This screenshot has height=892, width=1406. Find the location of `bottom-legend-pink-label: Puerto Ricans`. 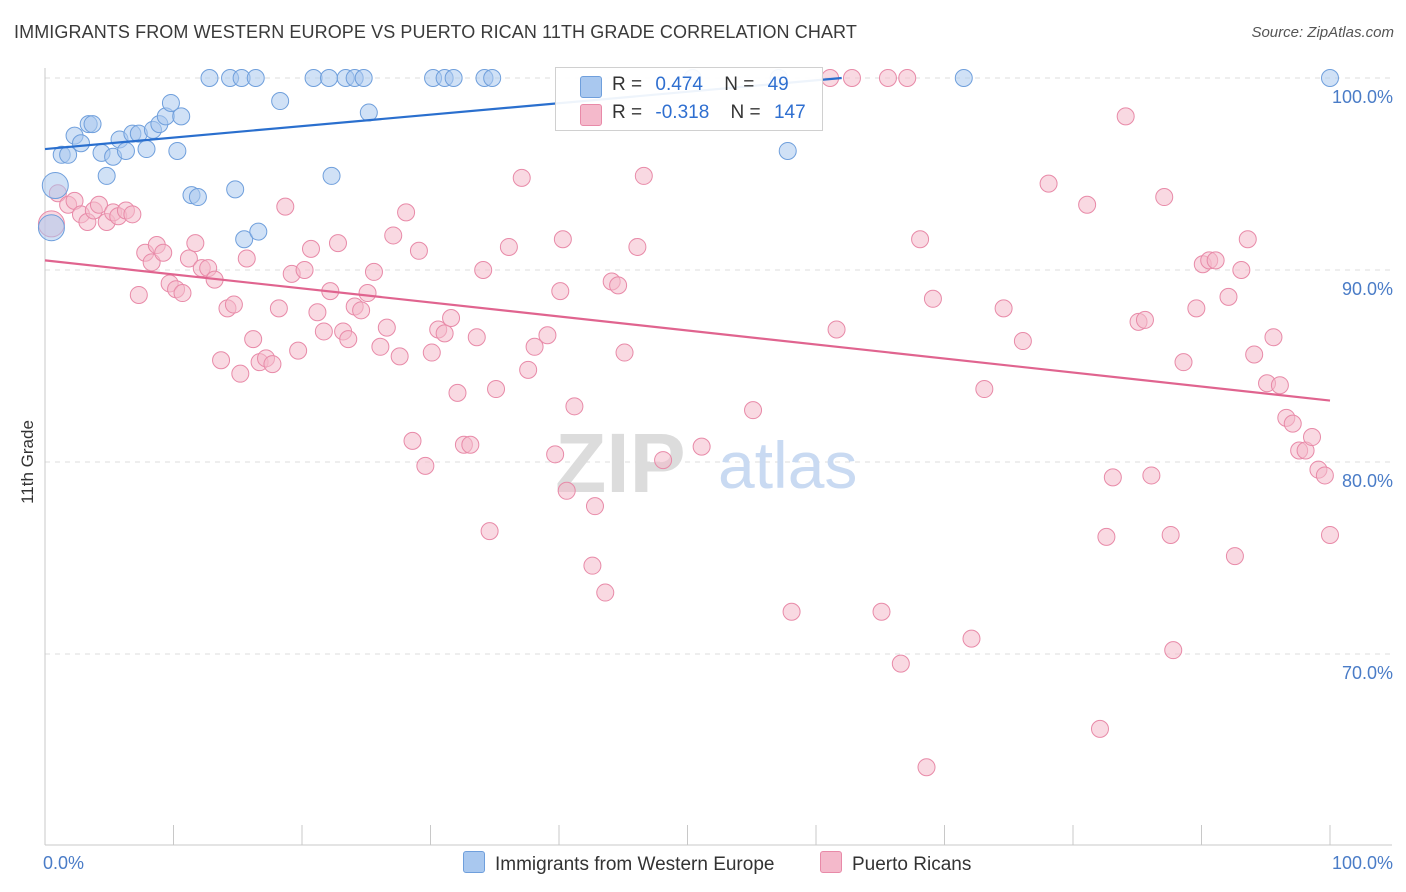

bottom-legend-pink-label: Puerto Ricans is located at coordinates (912, 864).